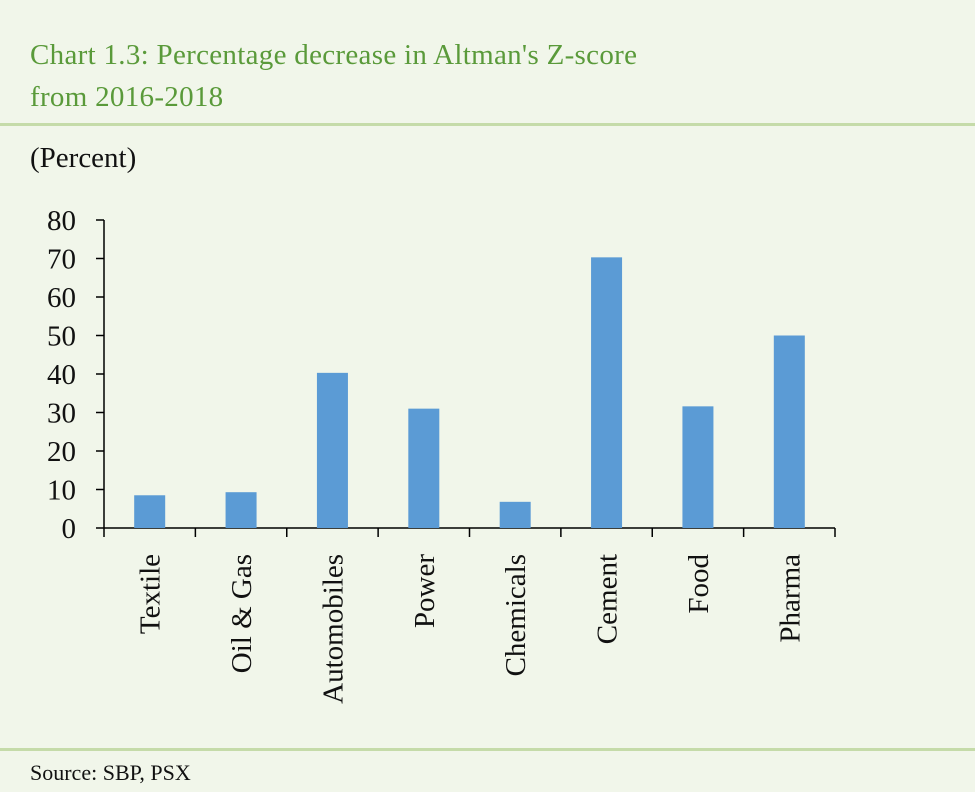 The image size is (975, 792). What do you see at coordinates (110, 772) in the screenshot?
I see `source-note: Source: SBP, PSX` at bounding box center [110, 772].